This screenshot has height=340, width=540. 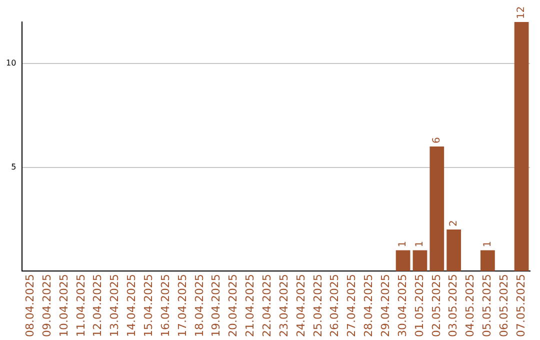 I want to click on x-tick-label: 17.04.2025, so click(x=182, y=306).